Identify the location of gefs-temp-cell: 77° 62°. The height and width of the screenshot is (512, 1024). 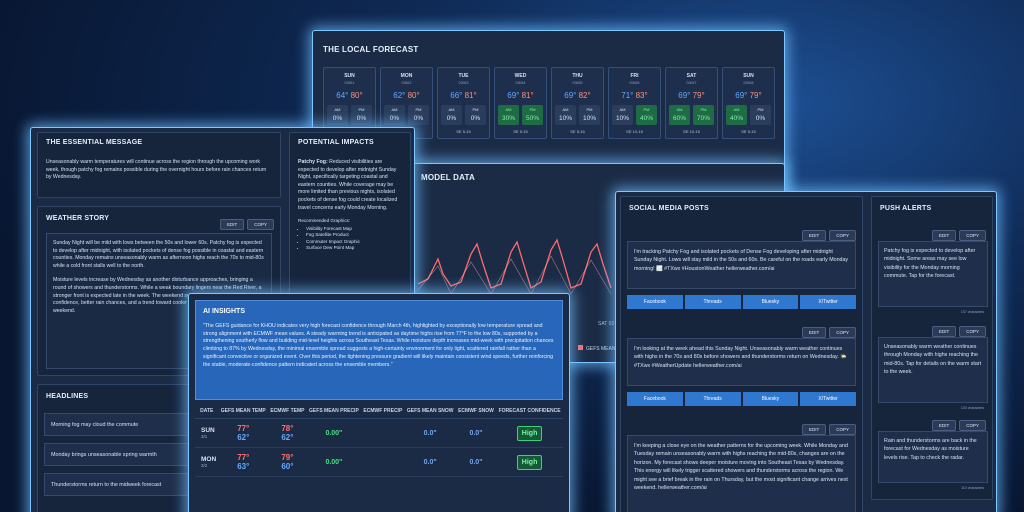
(243, 433).